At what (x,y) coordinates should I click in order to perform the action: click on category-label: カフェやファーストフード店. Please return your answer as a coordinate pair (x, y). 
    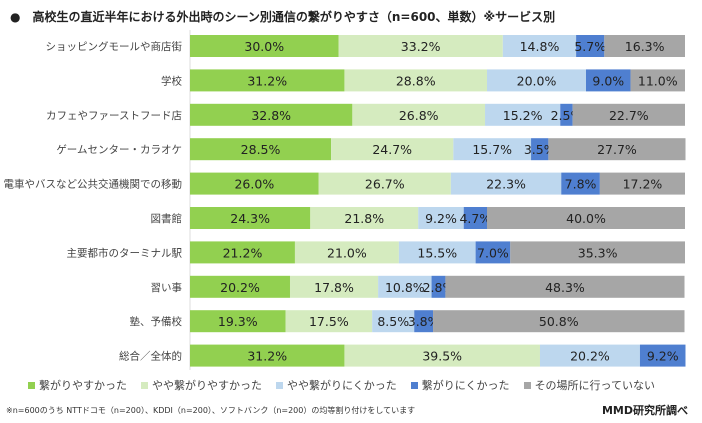
    Looking at the image, I should click on (114, 115).